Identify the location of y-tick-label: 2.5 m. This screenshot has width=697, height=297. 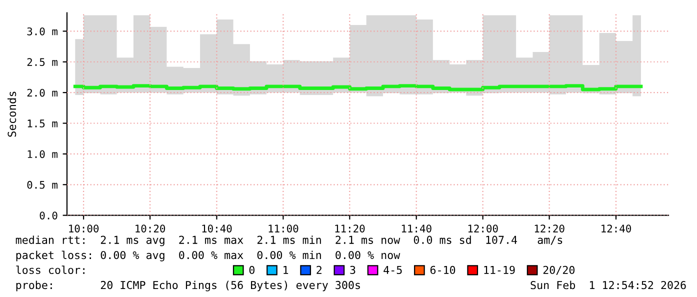
(42, 62).